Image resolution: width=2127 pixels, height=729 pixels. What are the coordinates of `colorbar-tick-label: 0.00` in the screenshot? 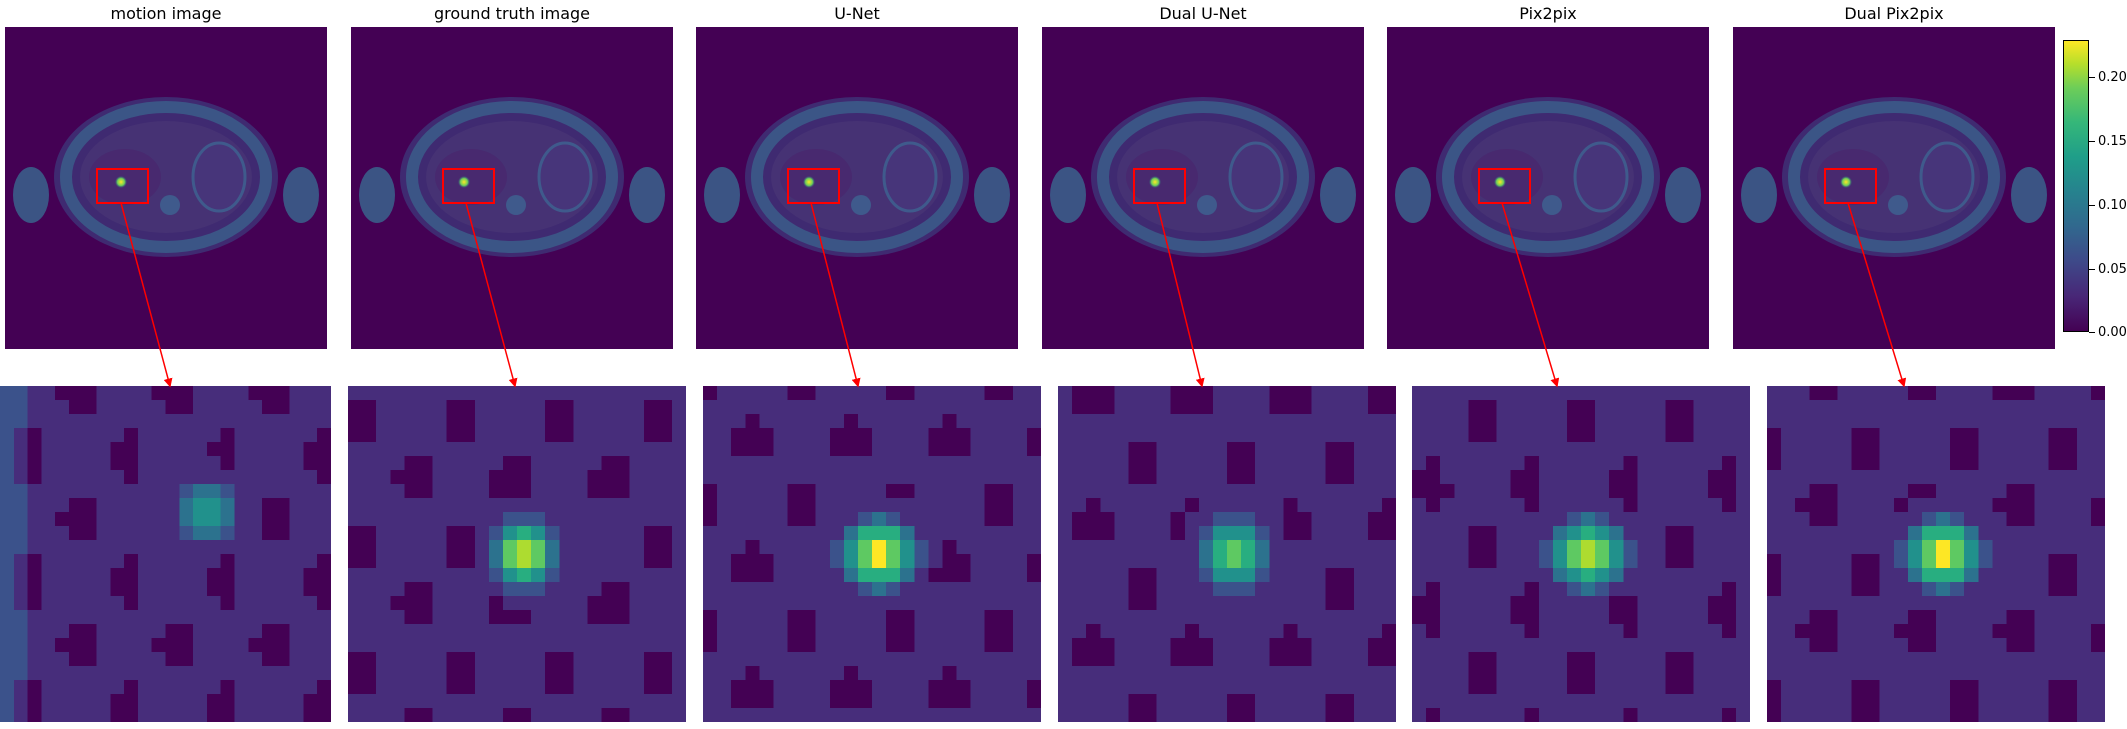 It's located at (2112, 332).